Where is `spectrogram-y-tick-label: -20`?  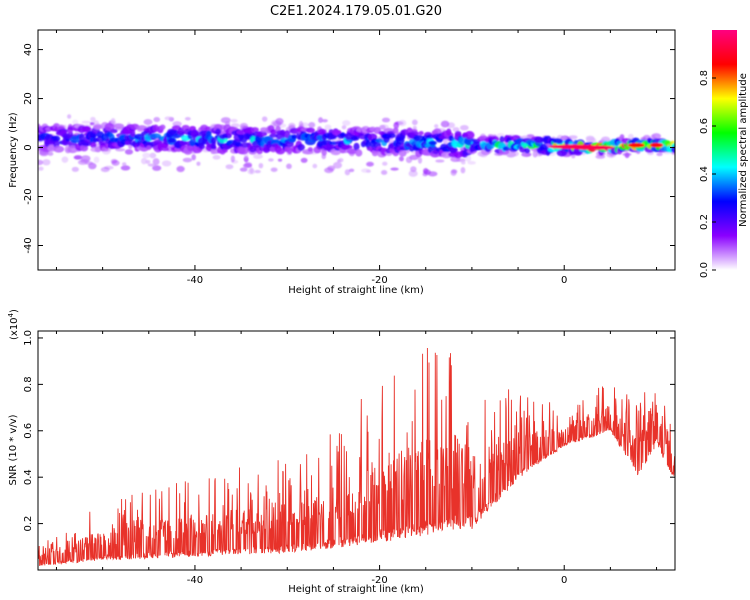 spectrogram-y-tick-label: -20 is located at coordinates (28, 196).